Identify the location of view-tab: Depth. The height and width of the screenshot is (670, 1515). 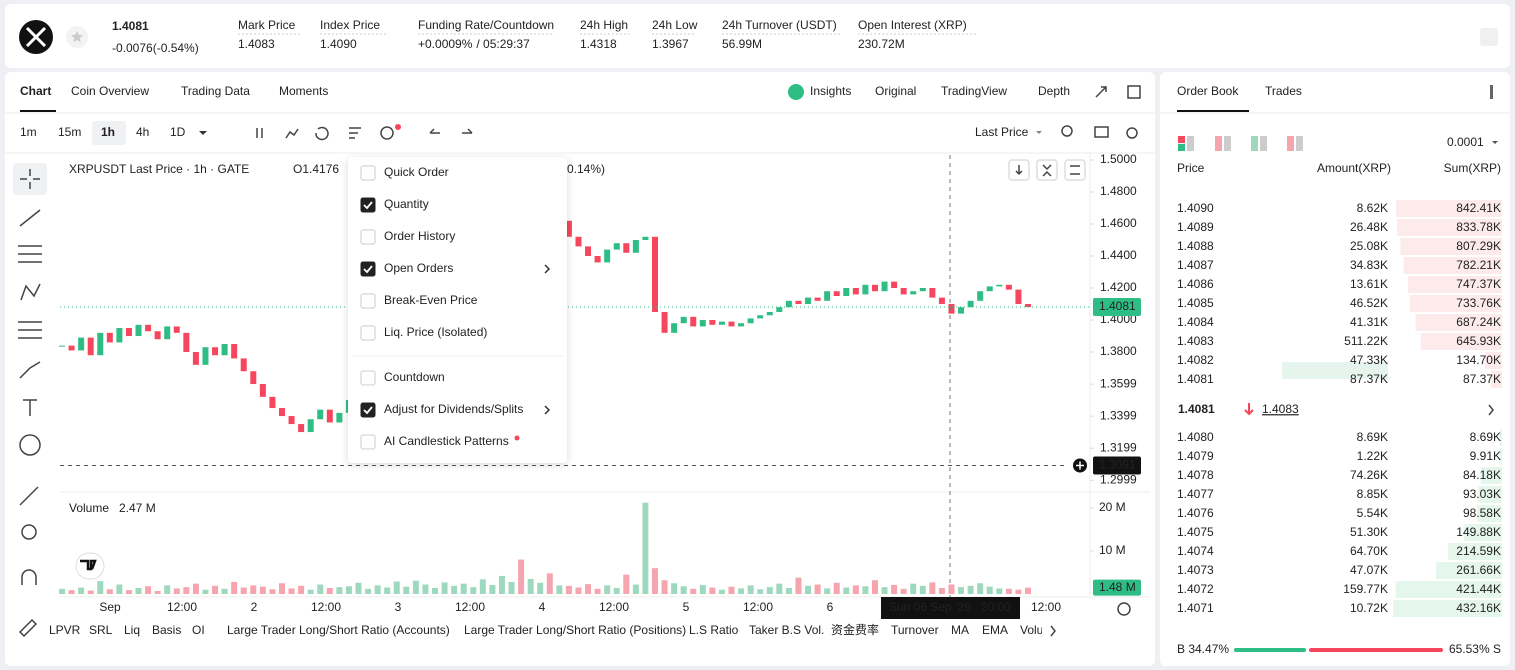
(1054, 91).